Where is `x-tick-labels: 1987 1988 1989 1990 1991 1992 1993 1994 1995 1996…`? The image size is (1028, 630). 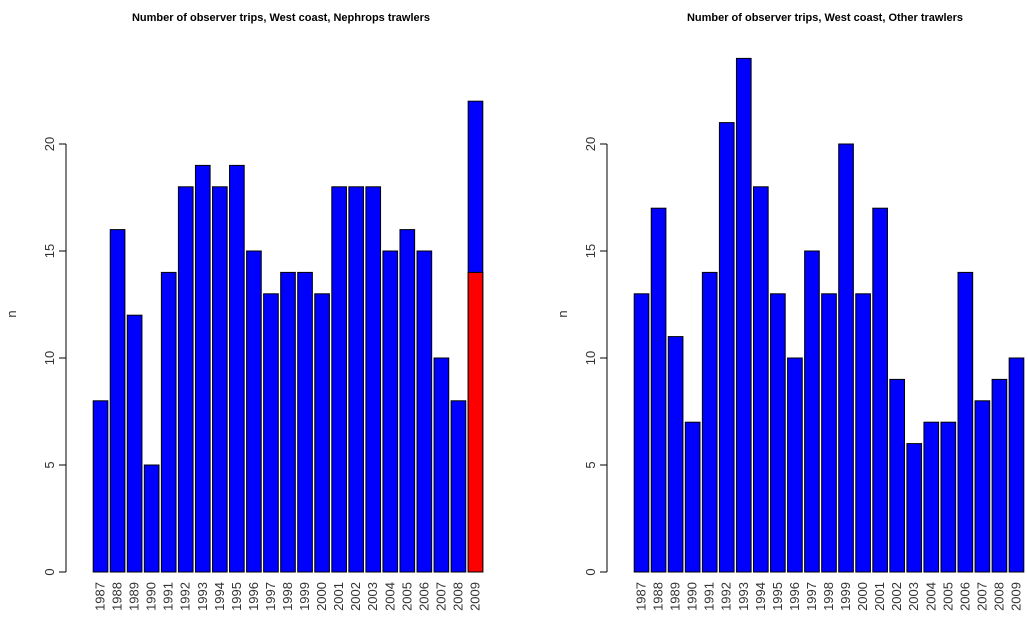 x-tick-labels: 1987 1988 1989 1990 1991 1992 1993 1994 1995 1996… is located at coordinates (829, 596).